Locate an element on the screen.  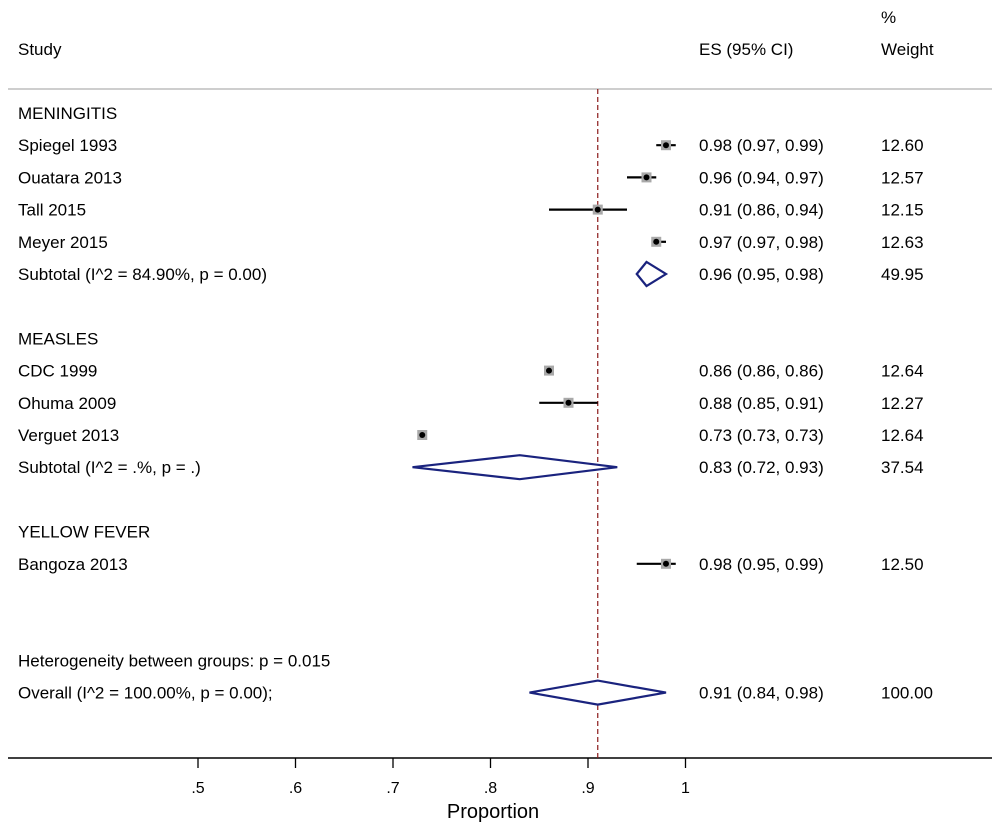
group-label: YELLOW FEVER is located at coordinates (84, 532).